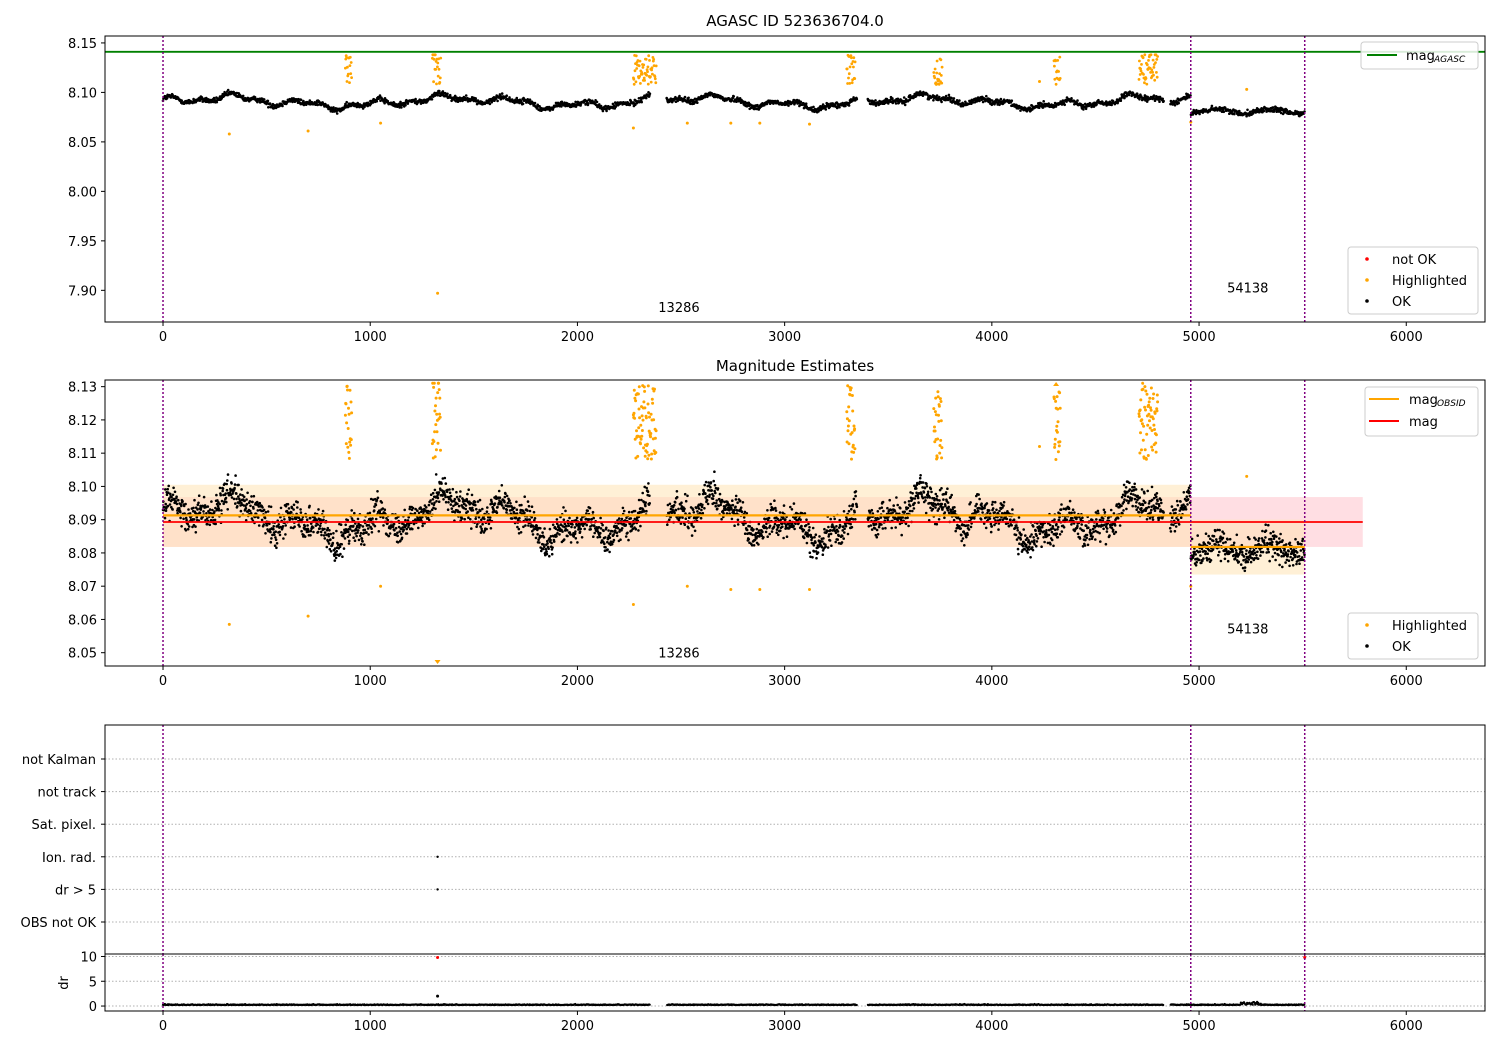  Describe the element at coordinates (82, 143) in the screenshot. I see `y-tick-label: 8.05` at that location.